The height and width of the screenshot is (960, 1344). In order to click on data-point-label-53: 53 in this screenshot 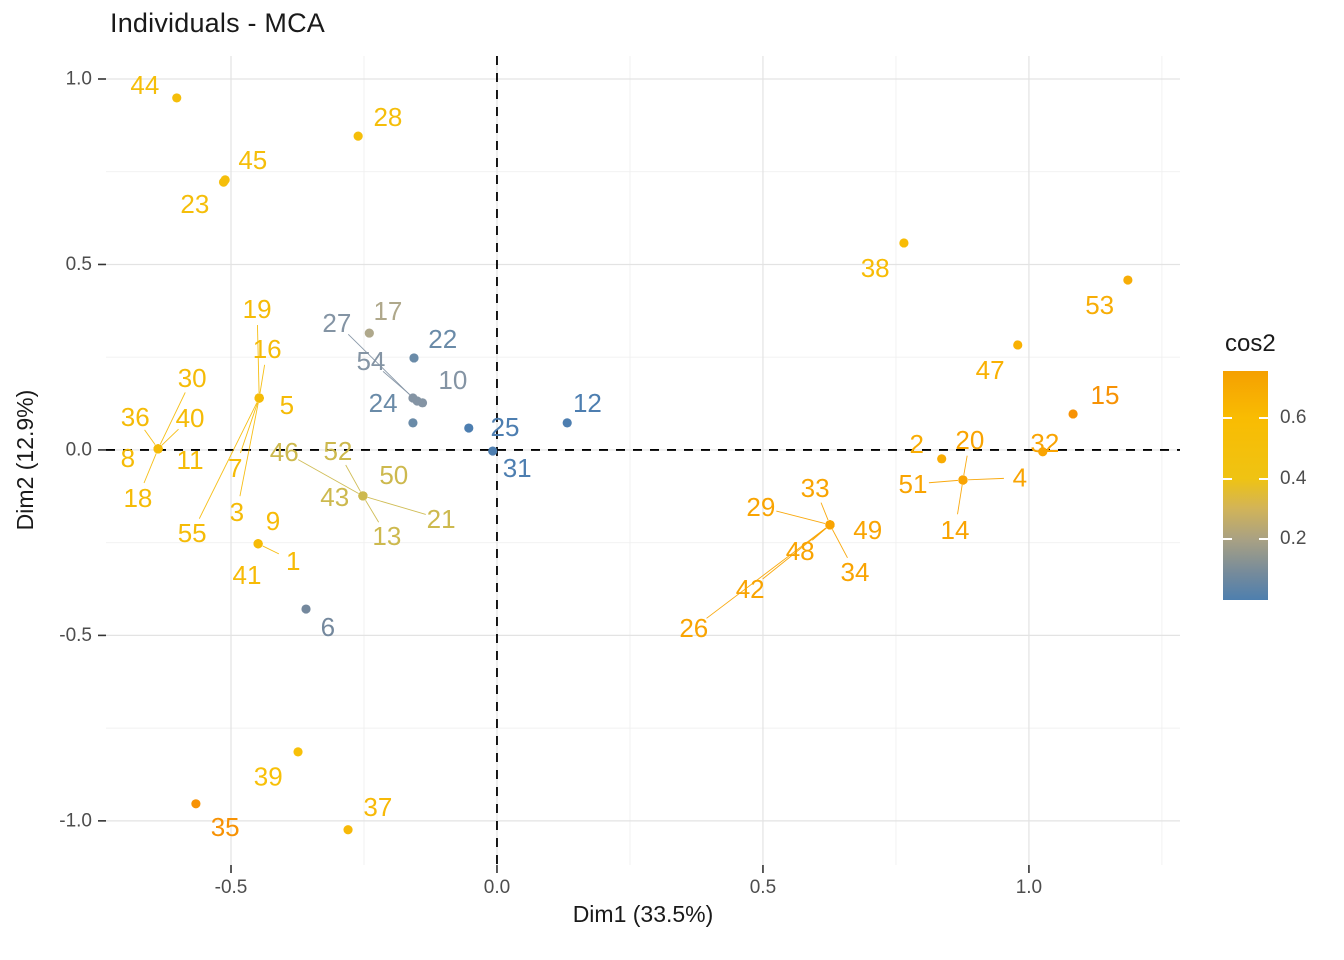, I will do `click(1099, 305)`.